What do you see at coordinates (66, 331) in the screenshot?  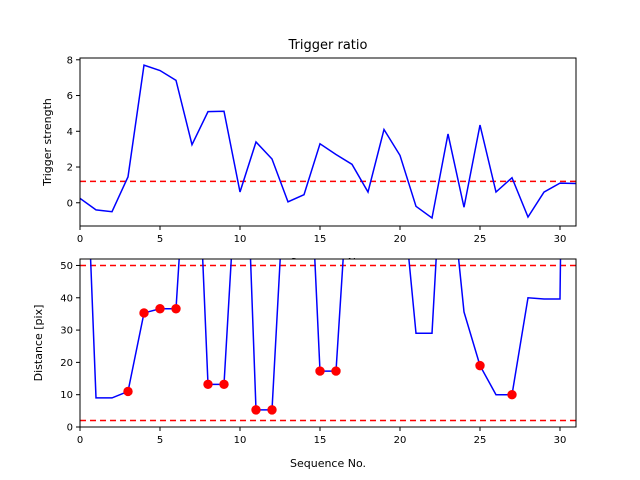 I see `y-tick-label: 30` at bounding box center [66, 331].